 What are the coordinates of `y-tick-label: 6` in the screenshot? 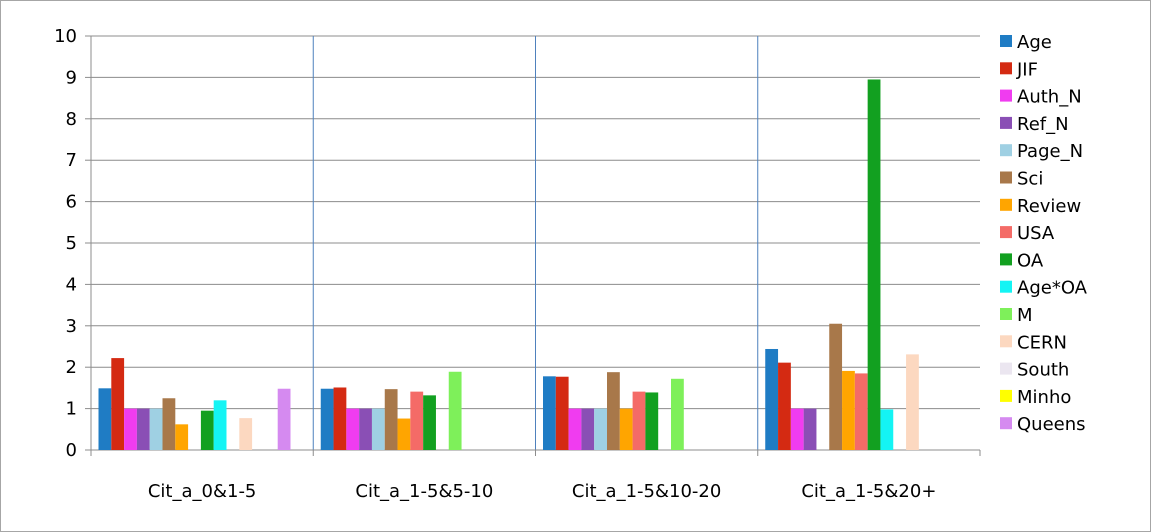 It's located at (71, 202).